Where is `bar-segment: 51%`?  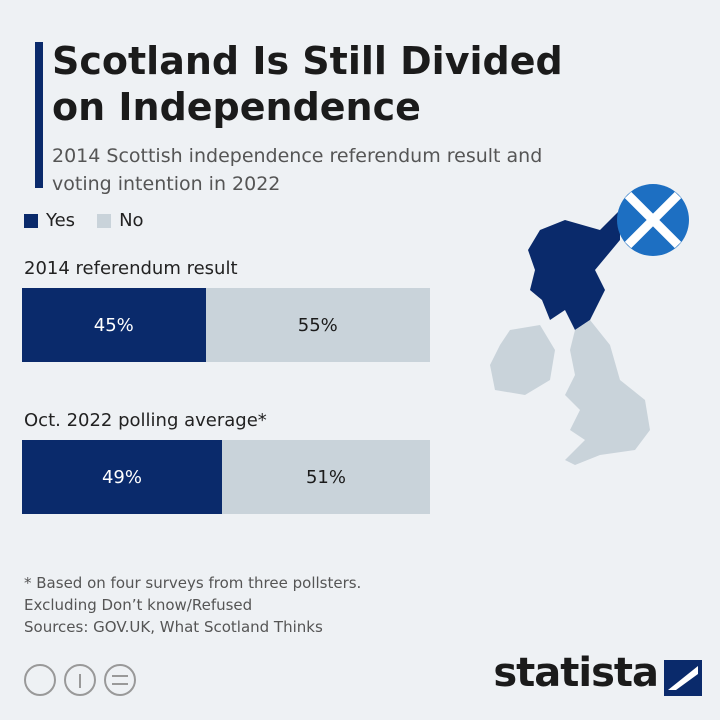 bar-segment: 51% is located at coordinates (325, 477).